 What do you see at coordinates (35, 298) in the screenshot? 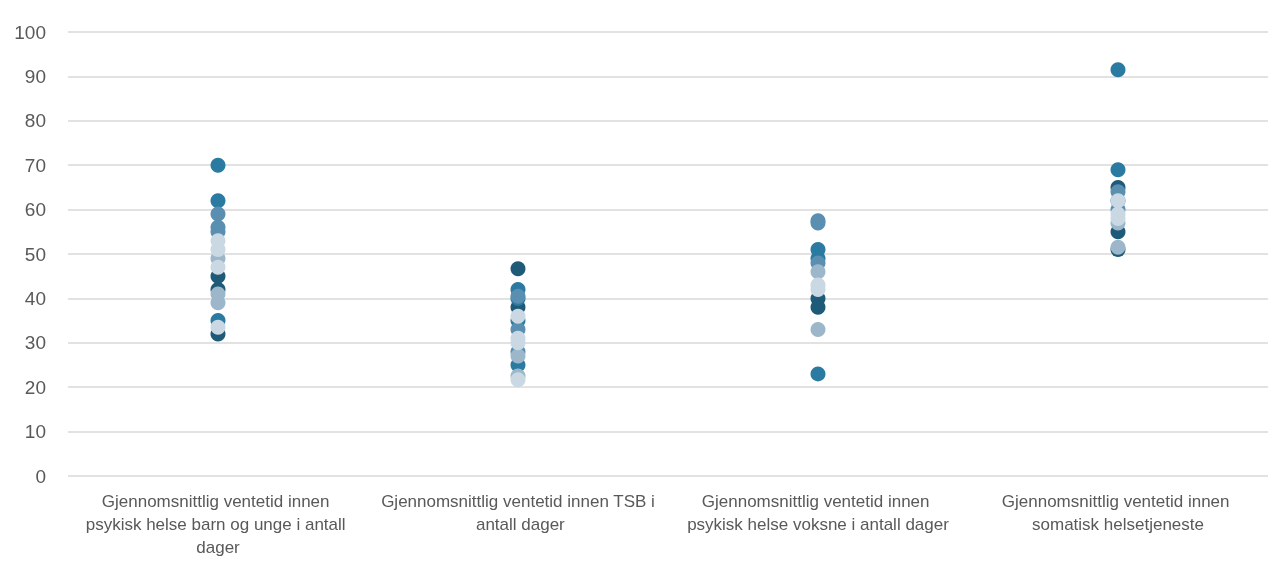
I see `y-tick-label: 40` at bounding box center [35, 298].